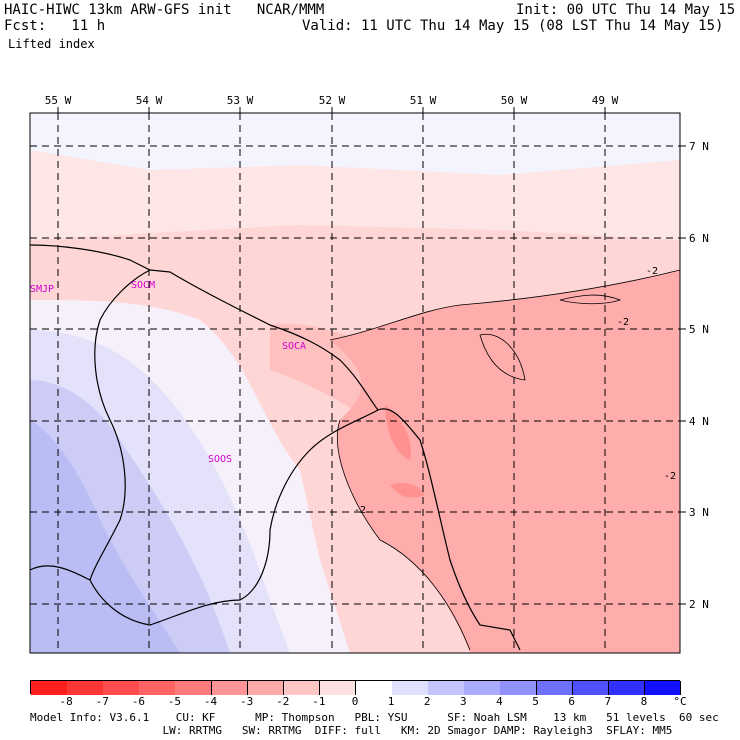 This screenshot has width=740, height=740. I want to click on lon-label: 50 W, so click(514, 100).